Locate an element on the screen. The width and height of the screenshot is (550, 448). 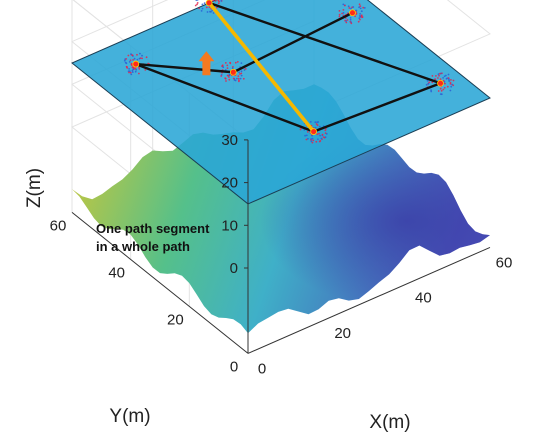
z-tick-label-2: 20 is located at coordinates (229, 183).